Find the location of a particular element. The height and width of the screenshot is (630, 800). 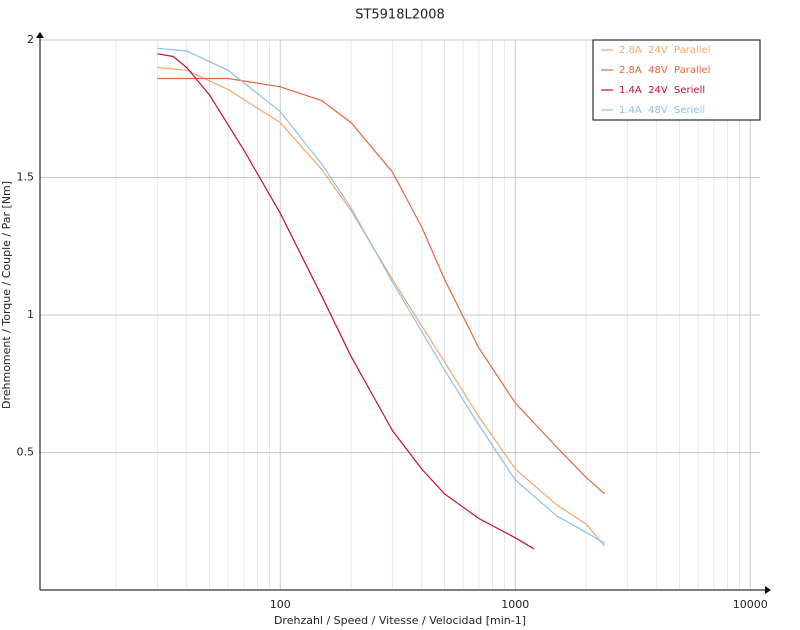

x-tick-label: 10000 is located at coordinates (750, 604).